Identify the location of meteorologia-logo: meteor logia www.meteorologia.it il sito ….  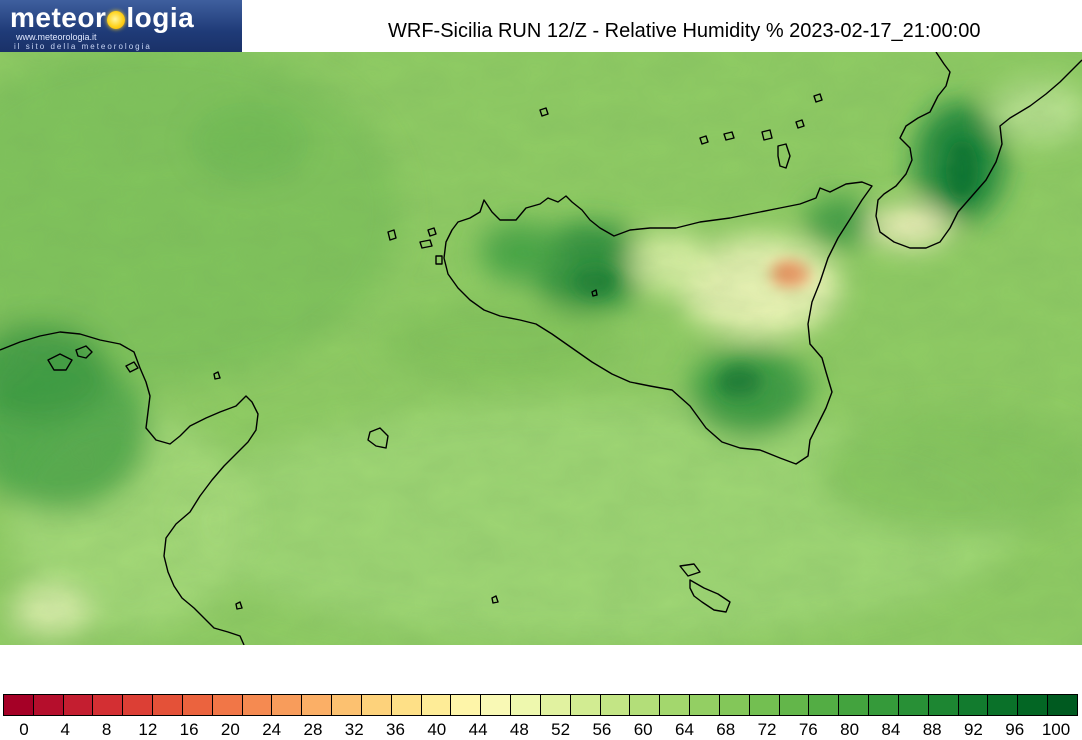
(121, 26).